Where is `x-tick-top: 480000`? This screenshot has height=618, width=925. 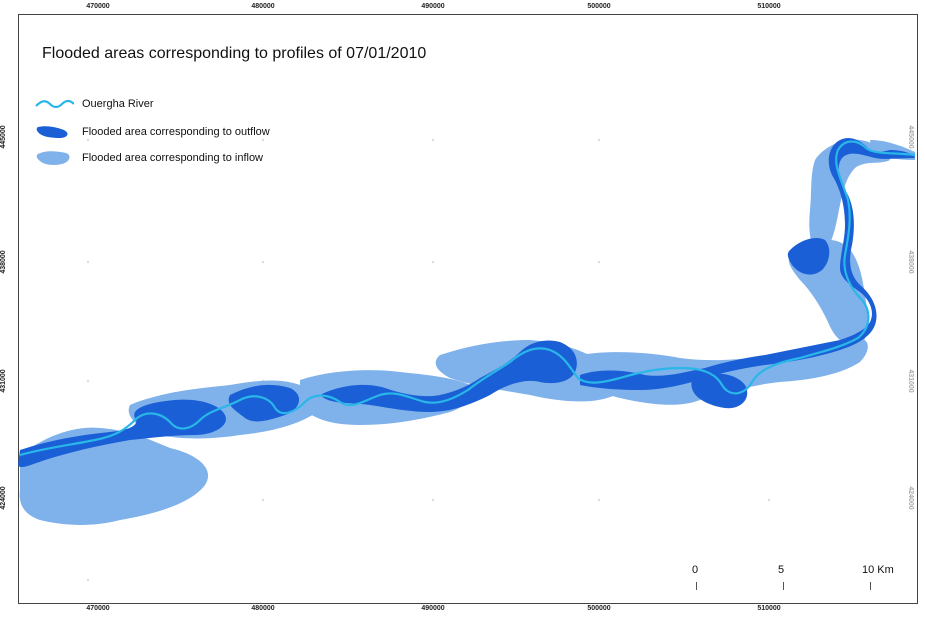 x-tick-top: 480000 is located at coordinates (263, 6).